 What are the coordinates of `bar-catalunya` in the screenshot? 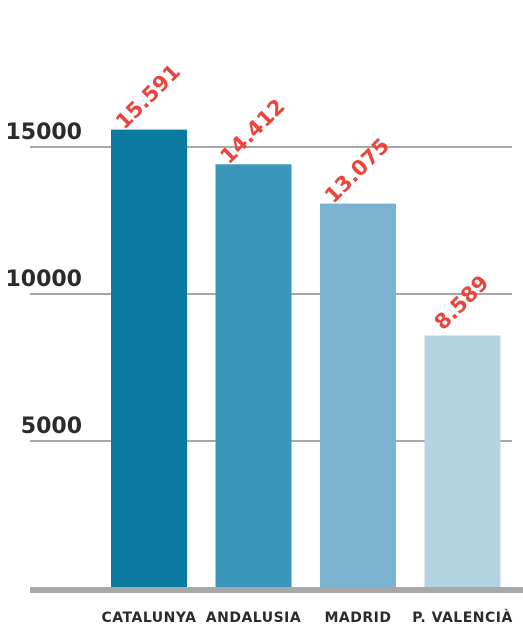 It's located at (149, 358).